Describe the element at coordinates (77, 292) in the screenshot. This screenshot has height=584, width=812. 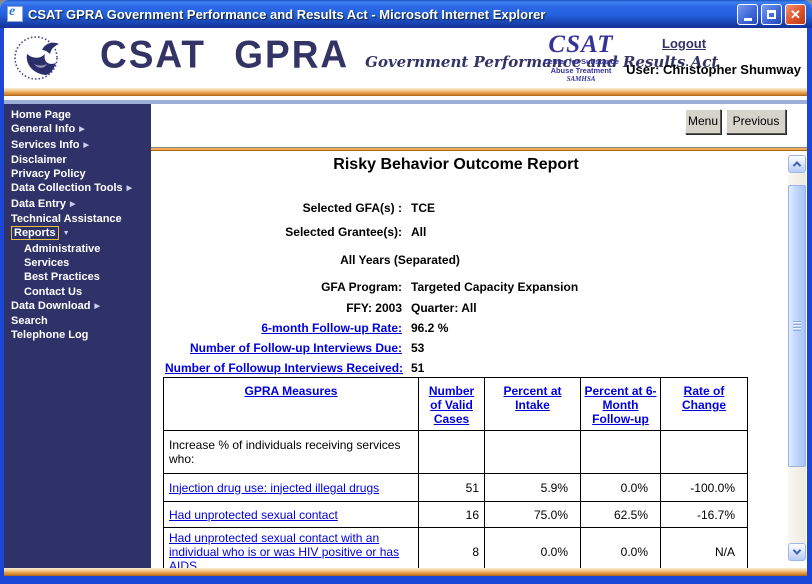
I see `sidebar-item-contact-us: Contact Us` at that location.